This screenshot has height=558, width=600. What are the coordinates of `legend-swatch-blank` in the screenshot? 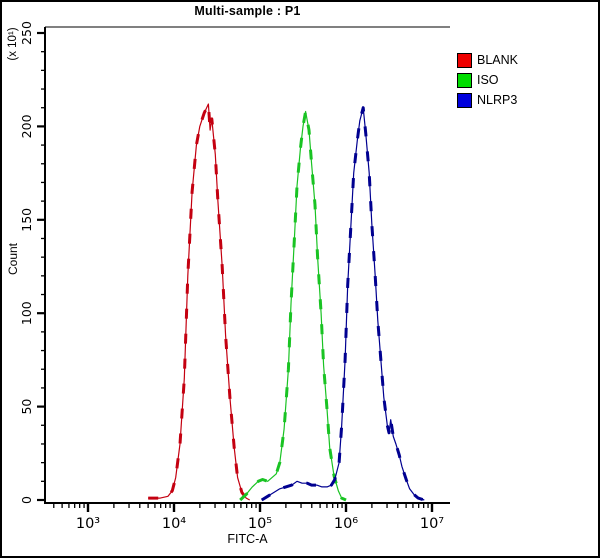 It's located at (464, 60).